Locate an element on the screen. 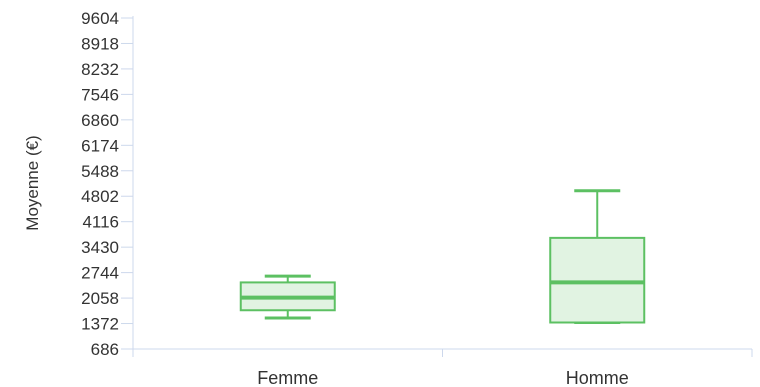 This screenshot has width=760, height=387. y-tick-label: 6174 is located at coordinates (100, 145).